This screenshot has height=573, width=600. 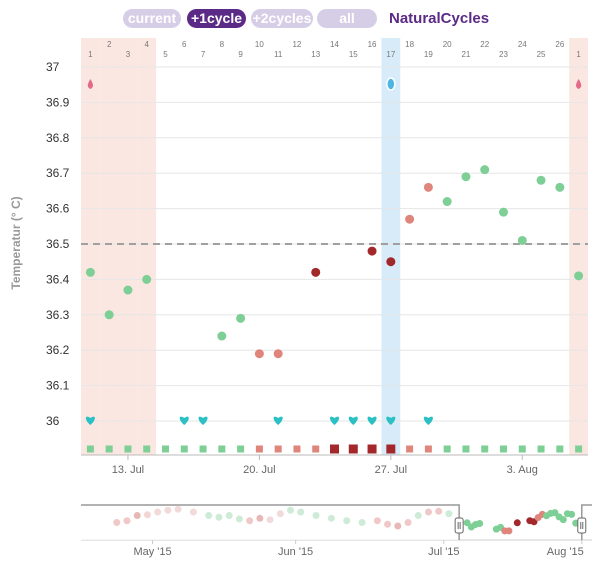 I want to click on y-axis-ticks: 36 36.1 36.2 36.3 36.4 36.5 36.6 36.7 36.8 36.9 37, so click(x=58, y=244).